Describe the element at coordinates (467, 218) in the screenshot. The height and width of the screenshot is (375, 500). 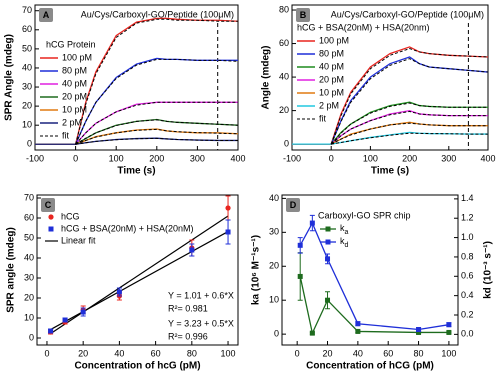
I see `y2-tick-label: 1.2` at that location.